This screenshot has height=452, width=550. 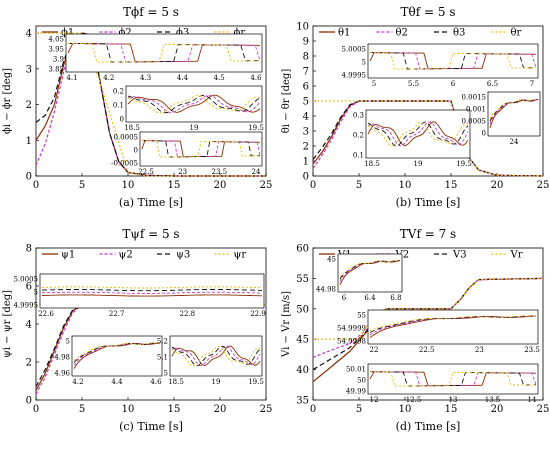 I want to click on inset-x-tick-label: 24, so click(x=514, y=142).